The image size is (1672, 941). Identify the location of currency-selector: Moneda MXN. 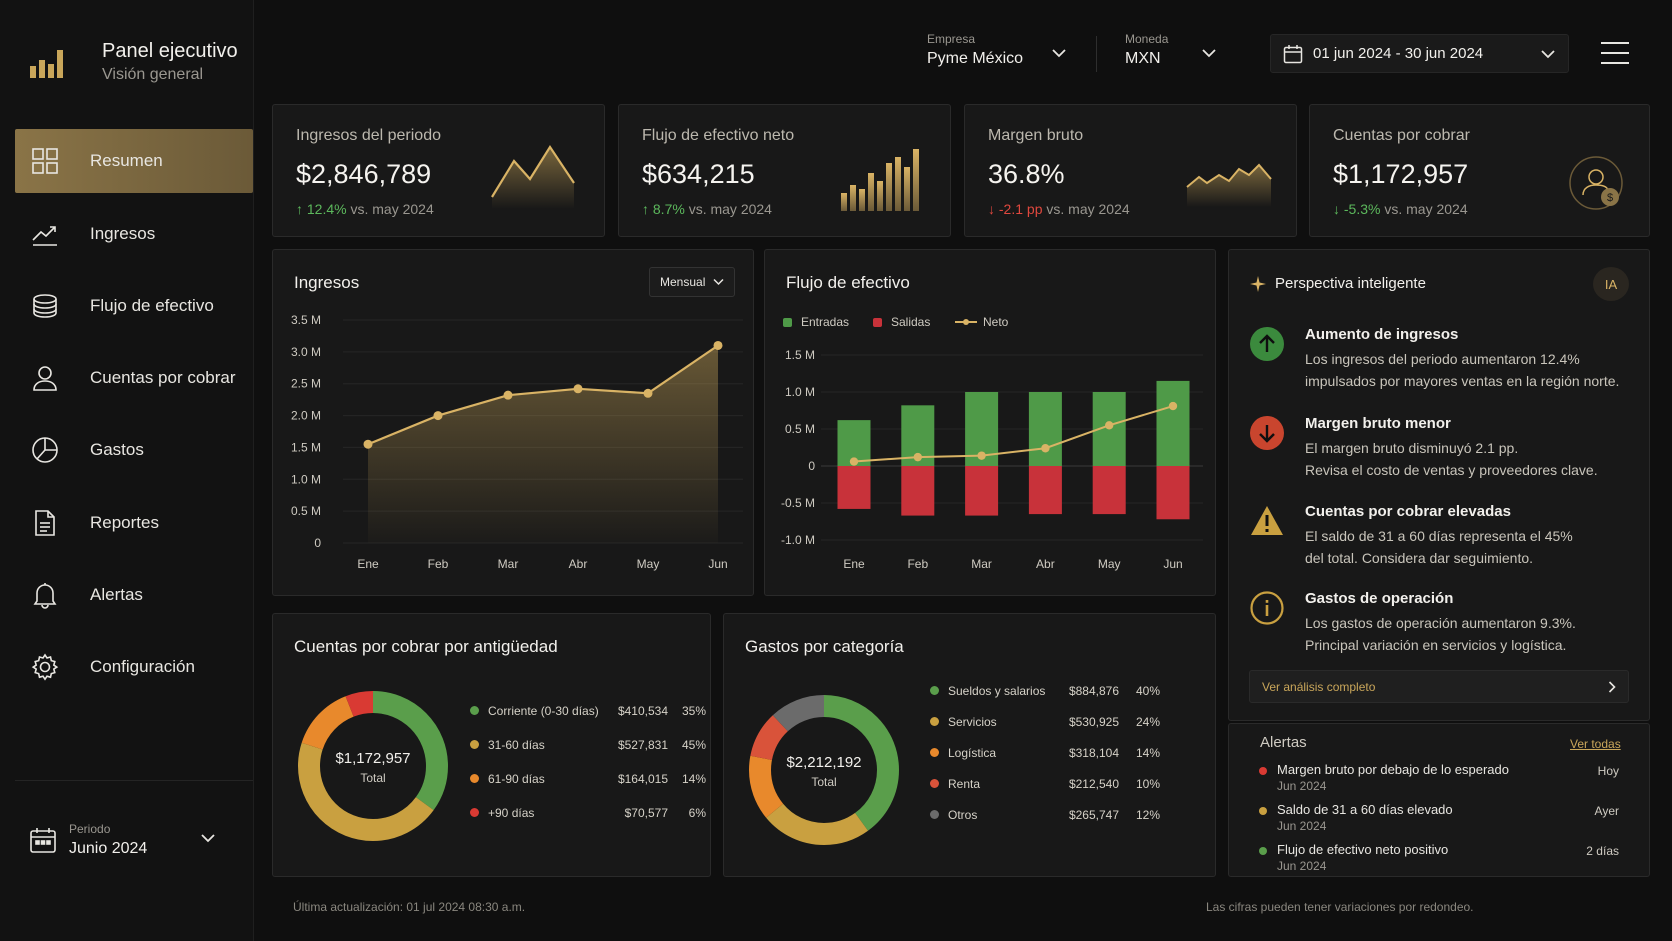
(1146, 50).